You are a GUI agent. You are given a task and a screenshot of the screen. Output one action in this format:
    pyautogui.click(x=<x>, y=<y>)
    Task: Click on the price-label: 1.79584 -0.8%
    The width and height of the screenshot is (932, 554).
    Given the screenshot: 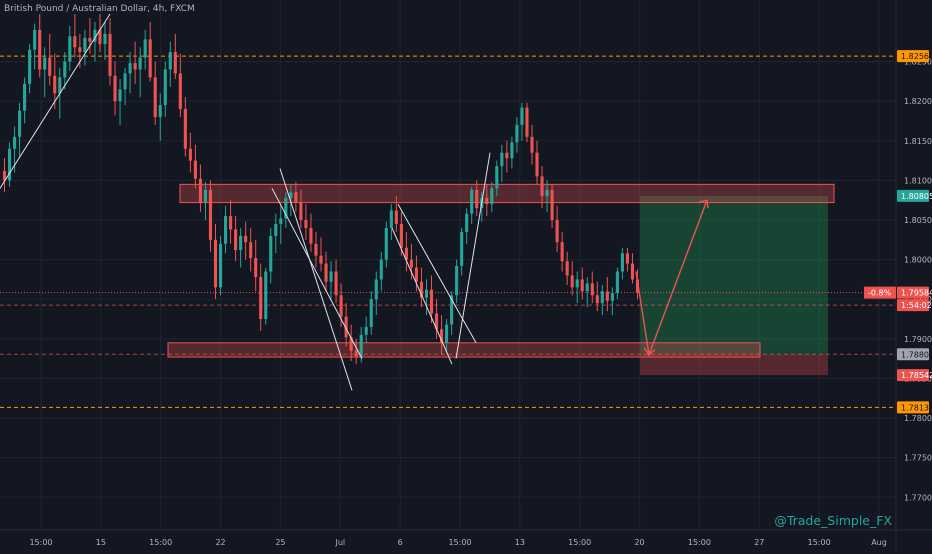 What is the action you would take?
    pyautogui.click(x=898, y=292)
    